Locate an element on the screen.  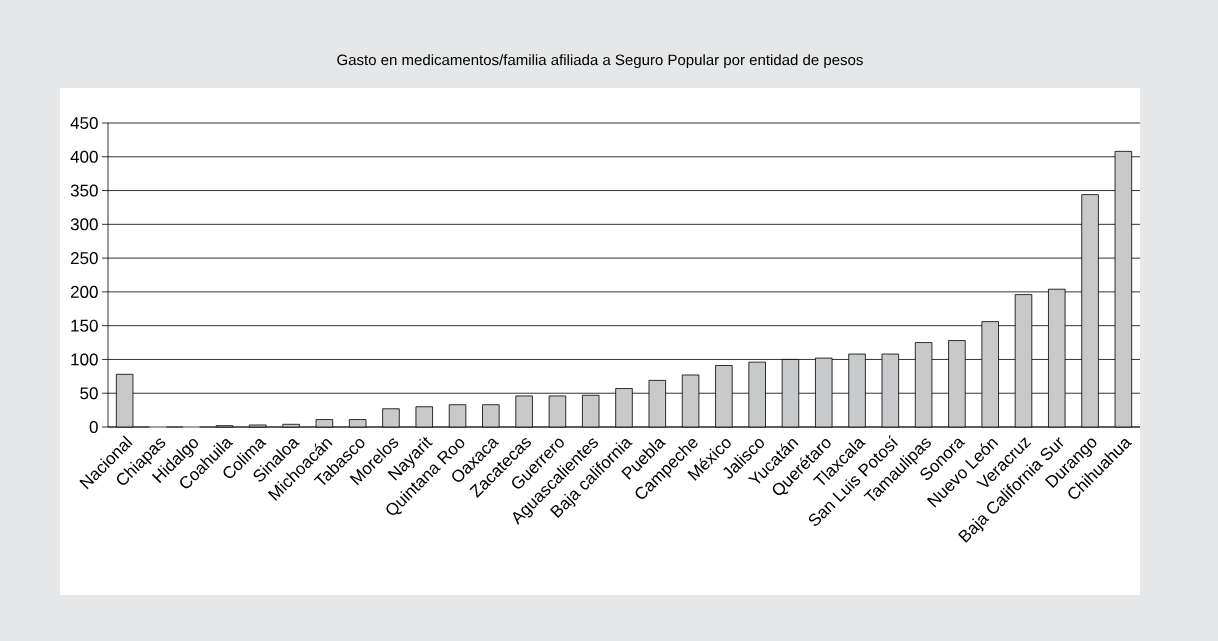
y-tick-label: 250 is located at coordinates (84, 258).